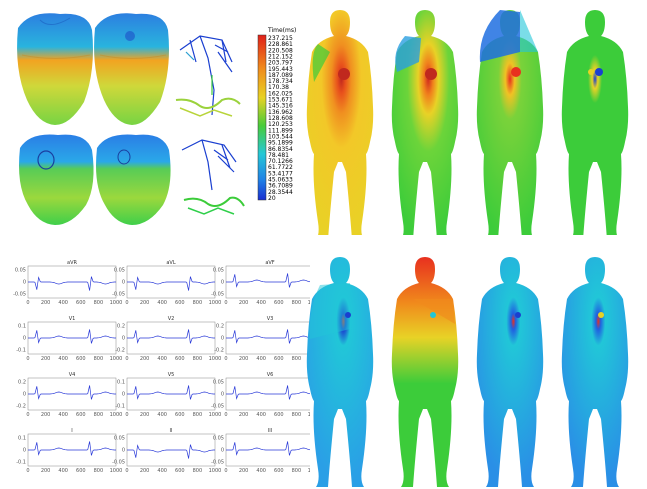 This screenshot has height=489, width=647. What do you see at coordinates (280, 143) in the screenshot?
I see `colorbar-tick-label: 95.1899` at bounding box center [280, 143].